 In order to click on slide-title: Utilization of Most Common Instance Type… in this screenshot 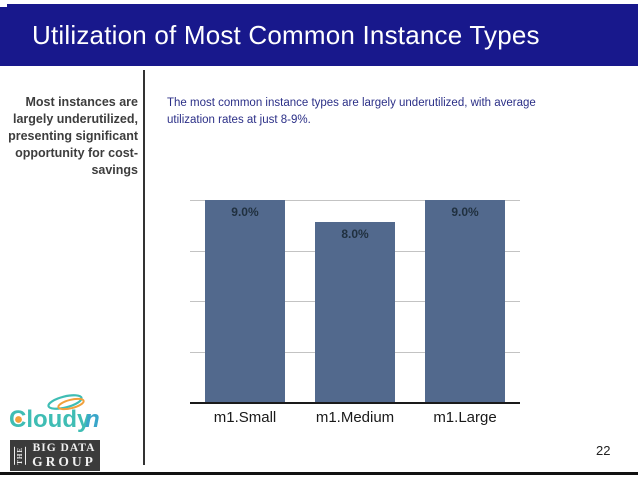, I will do `click(286, 34)`.